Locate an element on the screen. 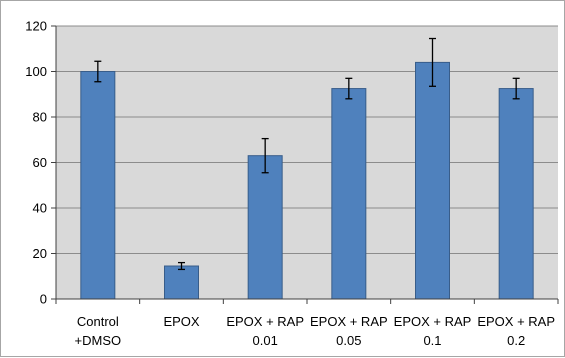 Image resolution: width=565 pixels, height=358 pixels. x-tick-label: +DMSO is located at coordinates (98, 340).